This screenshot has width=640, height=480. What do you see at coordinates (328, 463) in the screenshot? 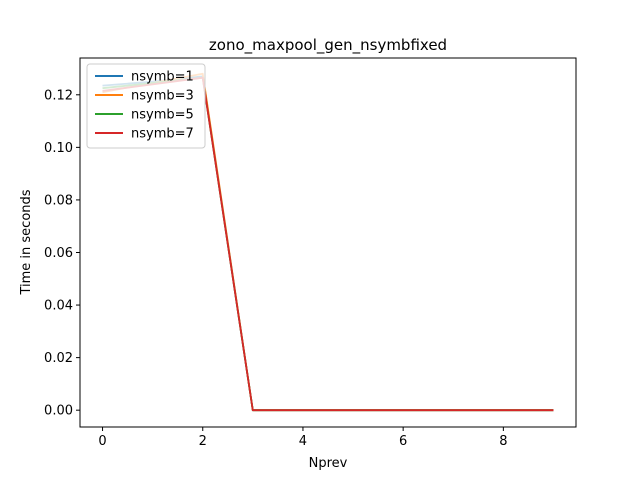
I see `x-axis-label: Nprev` at bounding box center [328, 463].